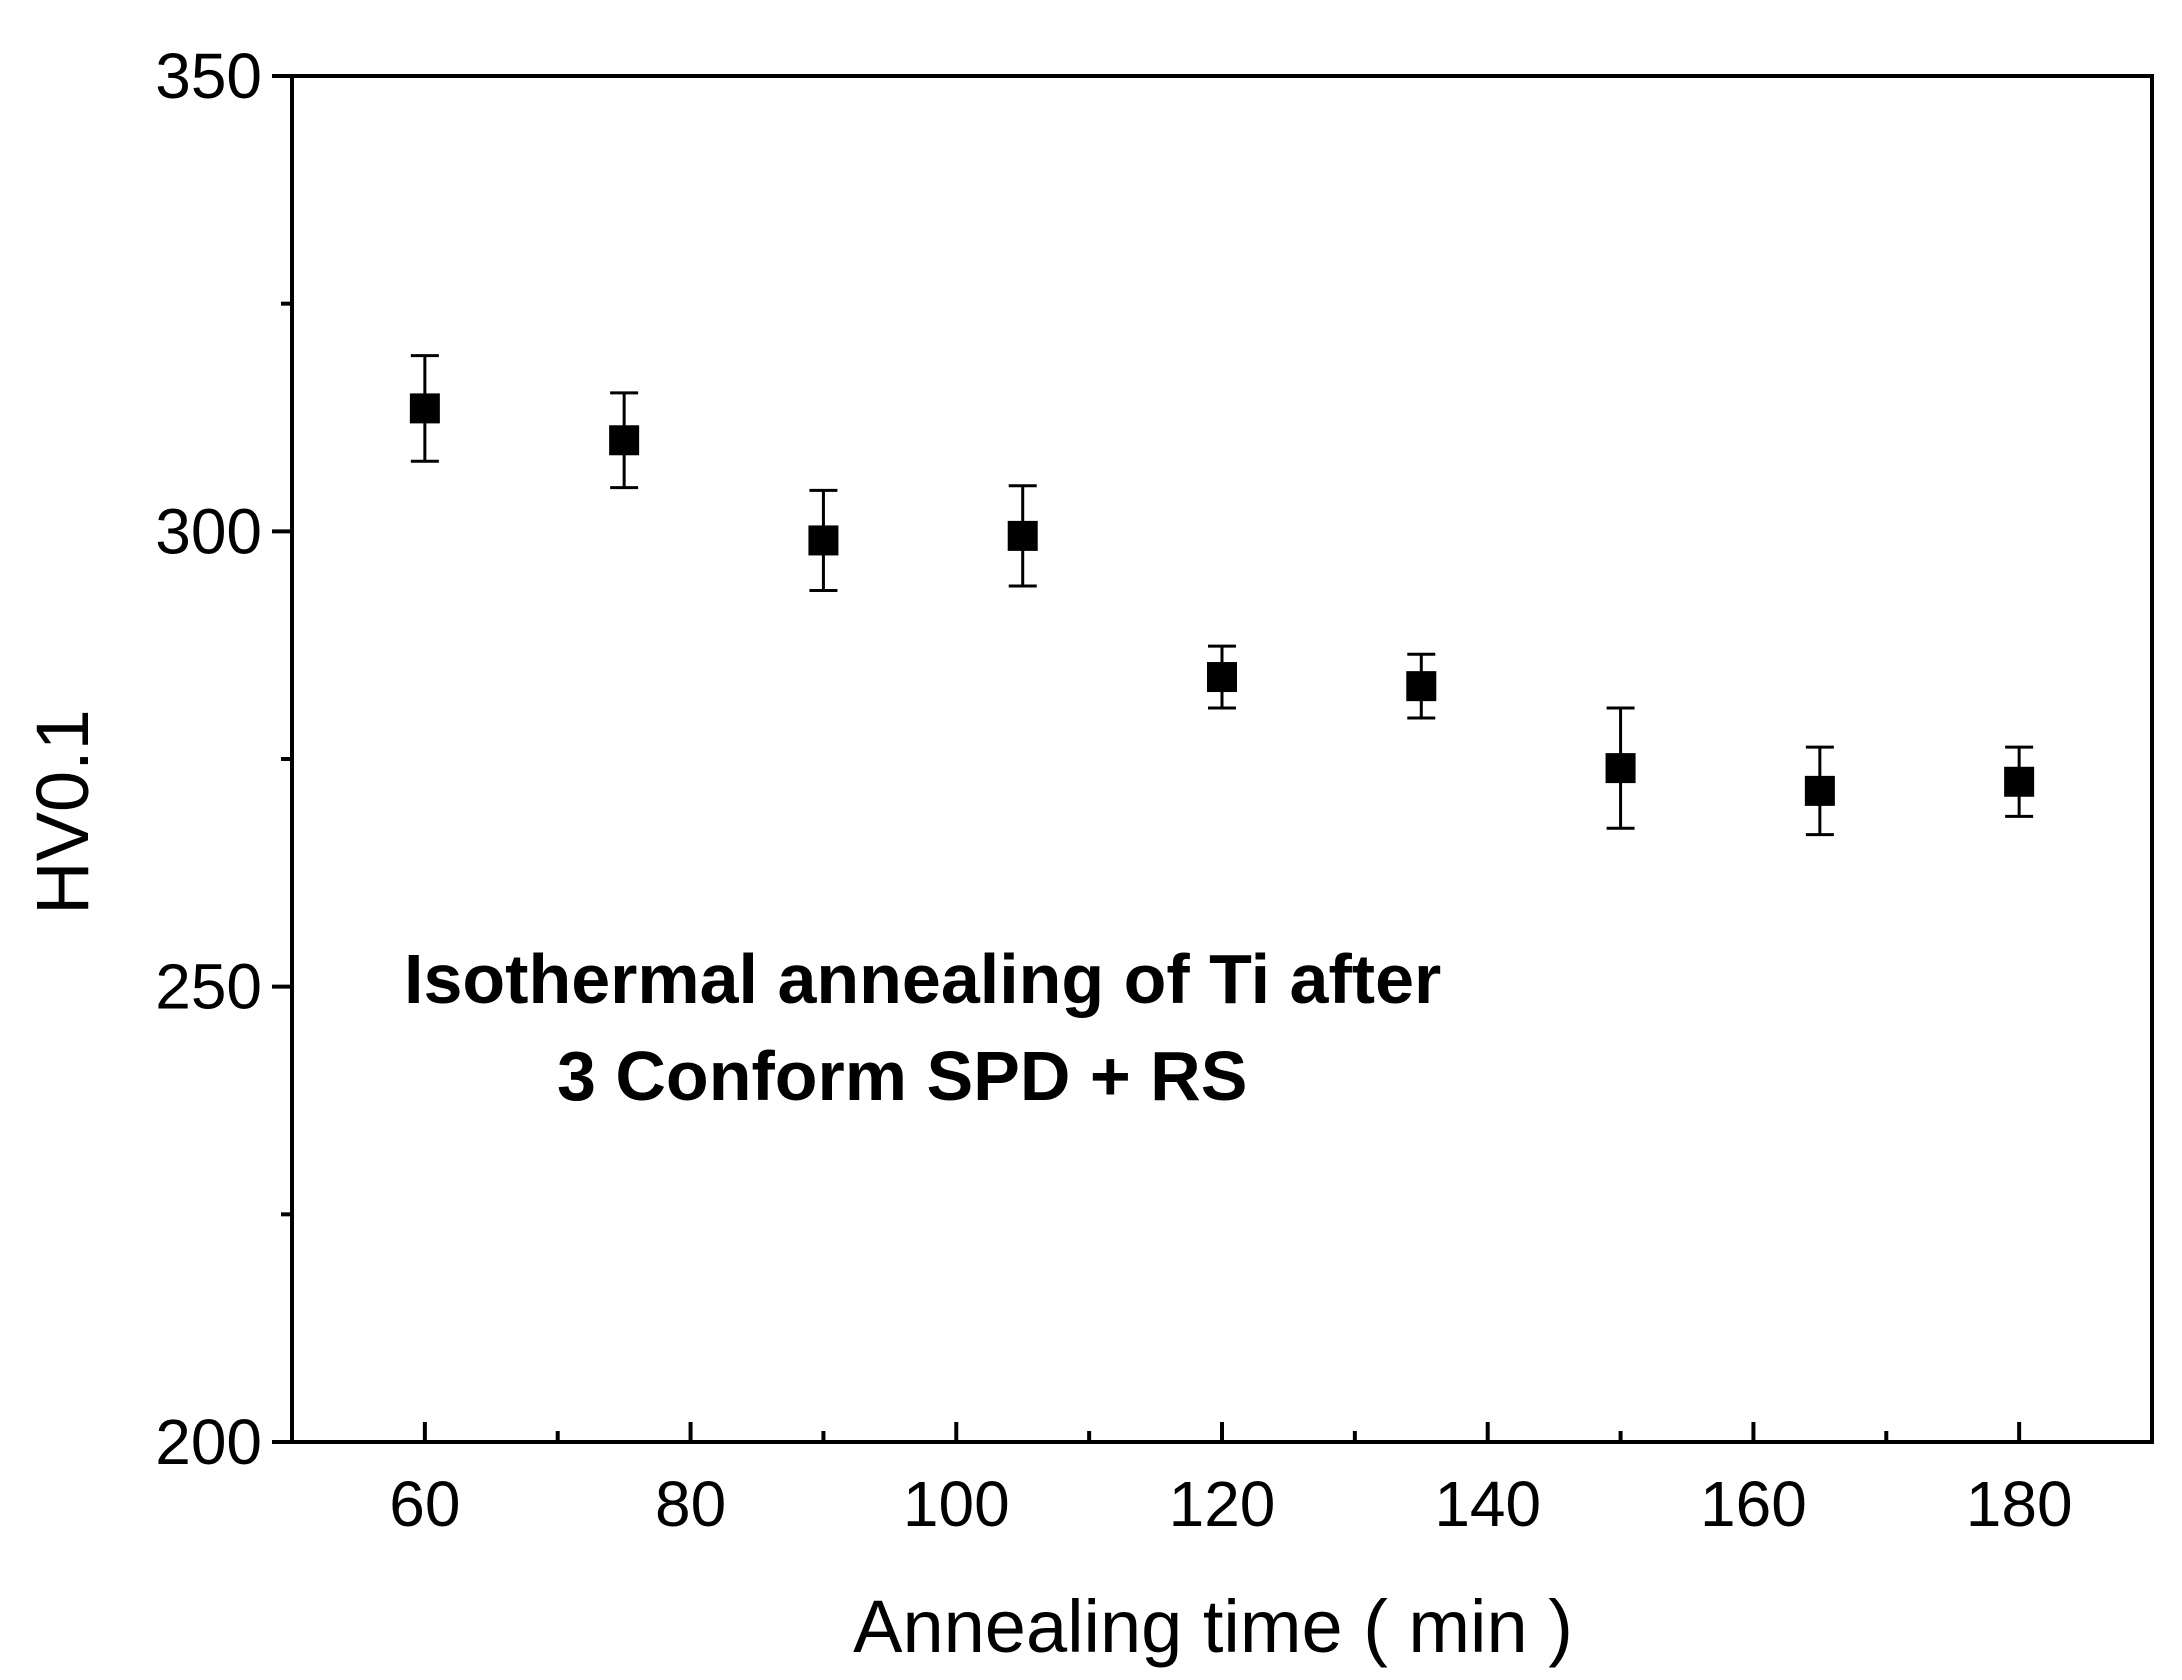 Image resolution: width=2182 pixels, height=1680 pixels. What do you see at coordinates (1753, 1504) in the screenshot?
I see `x-tick-label: 160` at bounding box center [1753, 1504].